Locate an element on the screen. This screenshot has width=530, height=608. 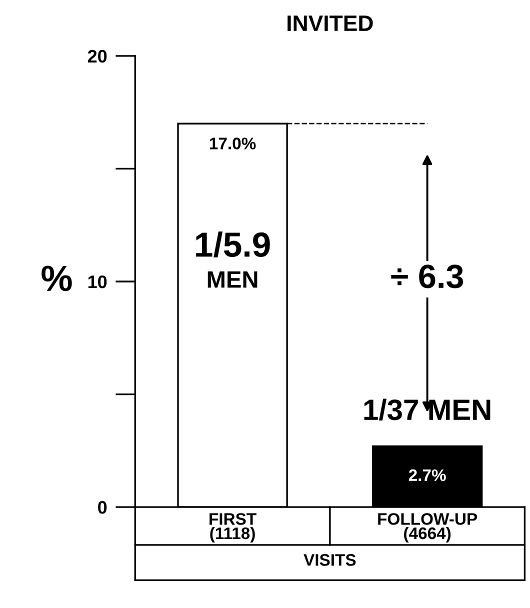
x-axis-title: VISITS is located at coordinates (330, 560).